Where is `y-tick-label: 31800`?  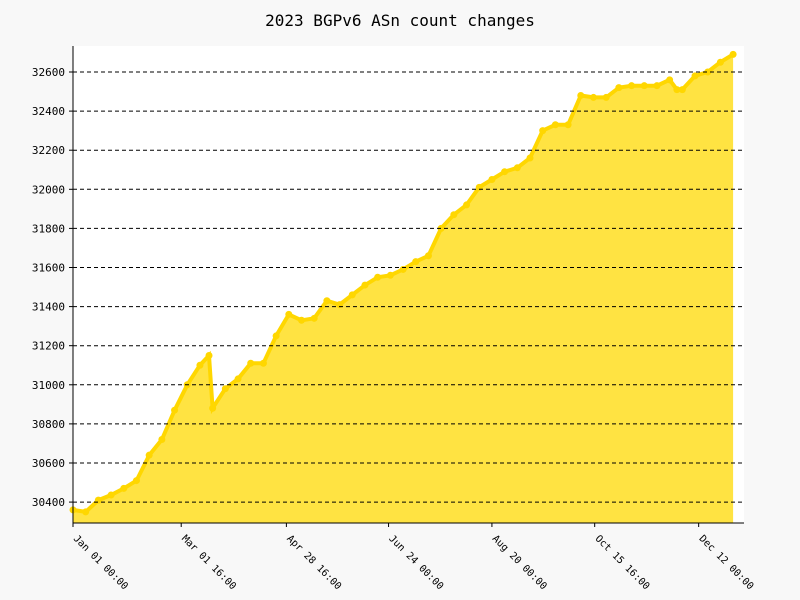
y-tick-label: 31800 is located at coordinates (48, 228).